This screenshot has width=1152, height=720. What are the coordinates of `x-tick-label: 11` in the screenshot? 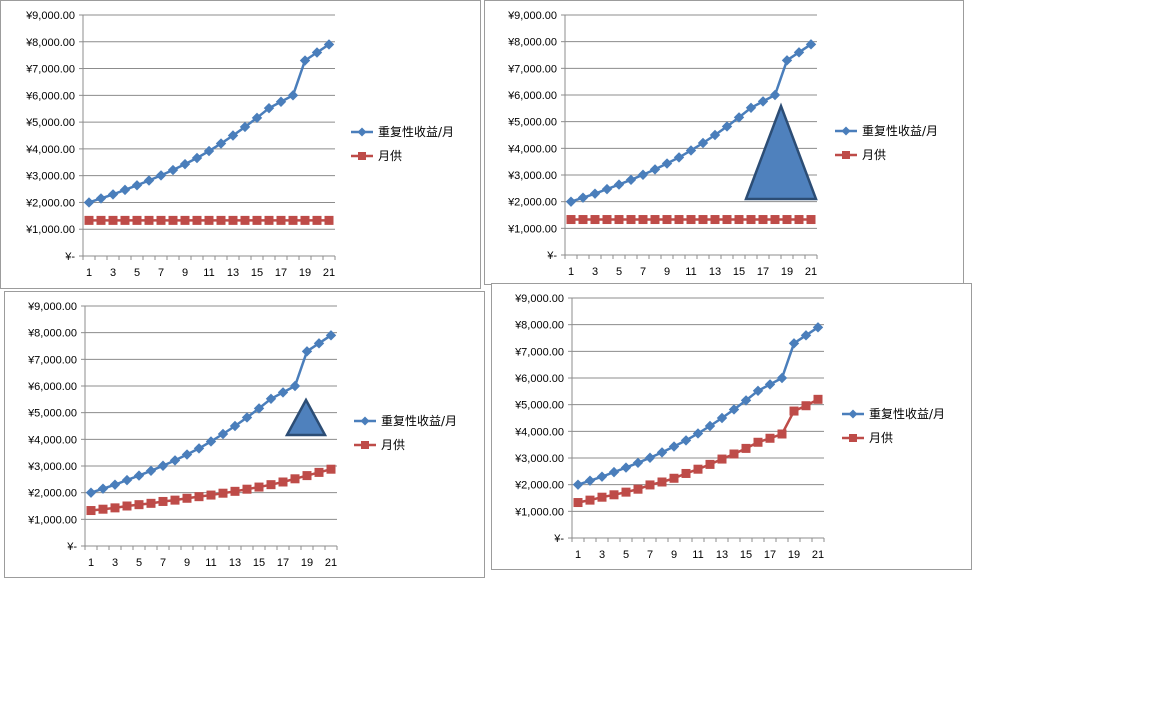 It's located at (208, 273).